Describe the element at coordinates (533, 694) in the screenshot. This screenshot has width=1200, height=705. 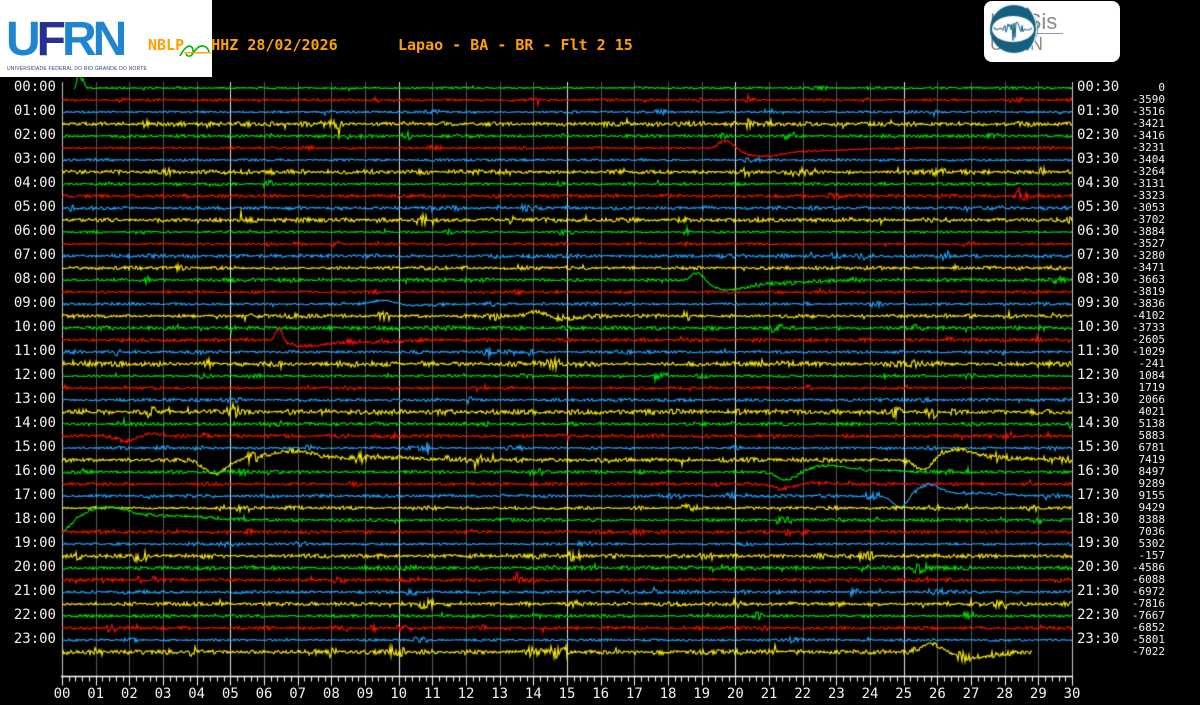
I see `bottom-minute-label: 14` at that location.